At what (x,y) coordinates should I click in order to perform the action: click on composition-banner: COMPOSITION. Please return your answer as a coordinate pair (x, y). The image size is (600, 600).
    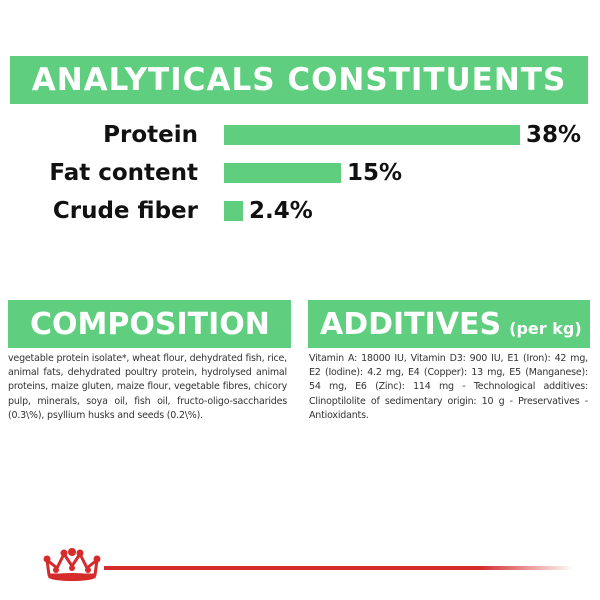
    Looking at the image, I should click on (149, 324).